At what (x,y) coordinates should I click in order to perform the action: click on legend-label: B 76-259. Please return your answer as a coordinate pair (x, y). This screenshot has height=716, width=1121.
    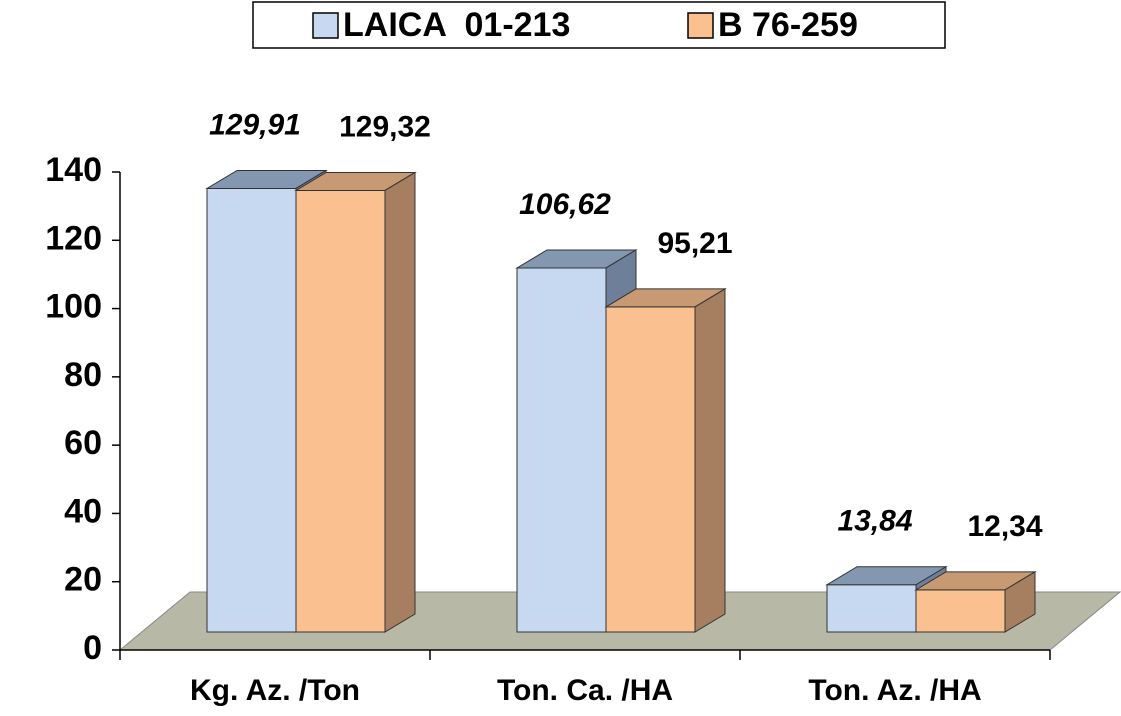
    Looking at the image, I should click on (788, 25).